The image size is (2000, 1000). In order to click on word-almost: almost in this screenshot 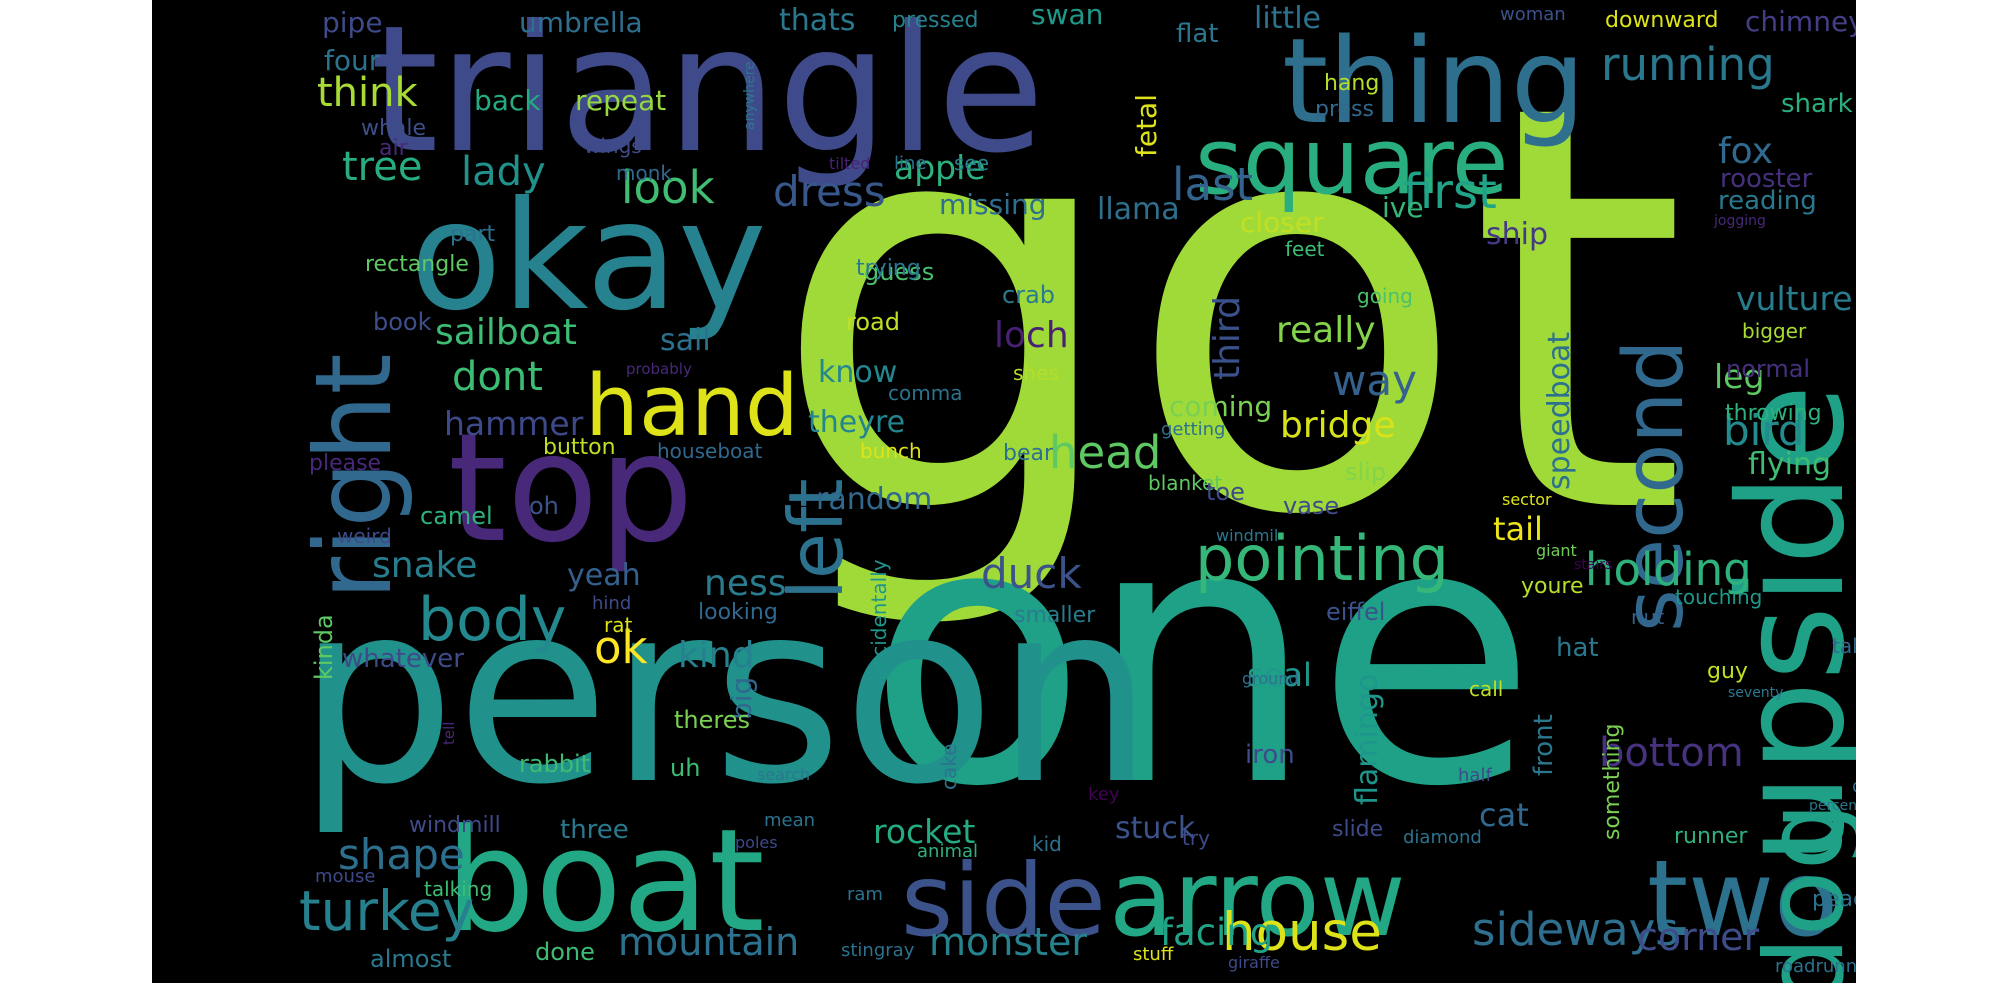, I will do `click(410, 959)`.